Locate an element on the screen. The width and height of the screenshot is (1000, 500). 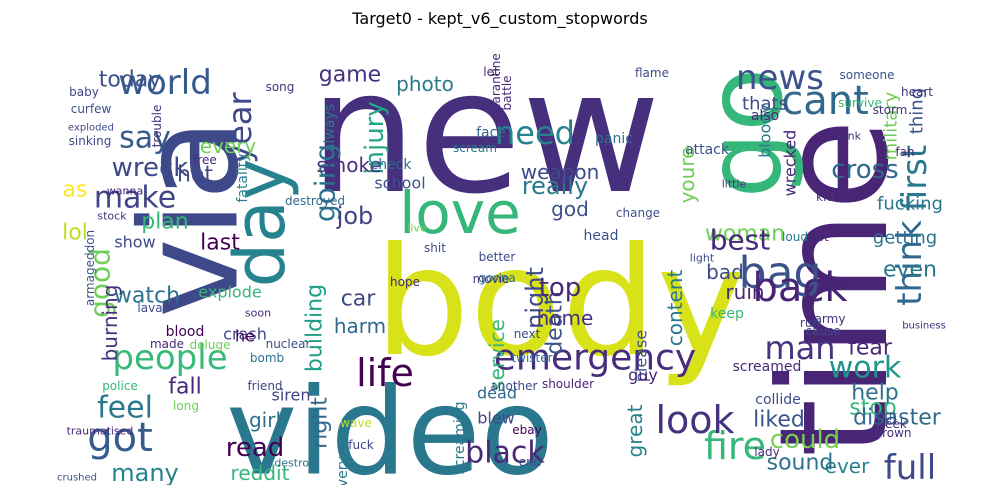
word-thing: thing is located at coordinates (917, 111).